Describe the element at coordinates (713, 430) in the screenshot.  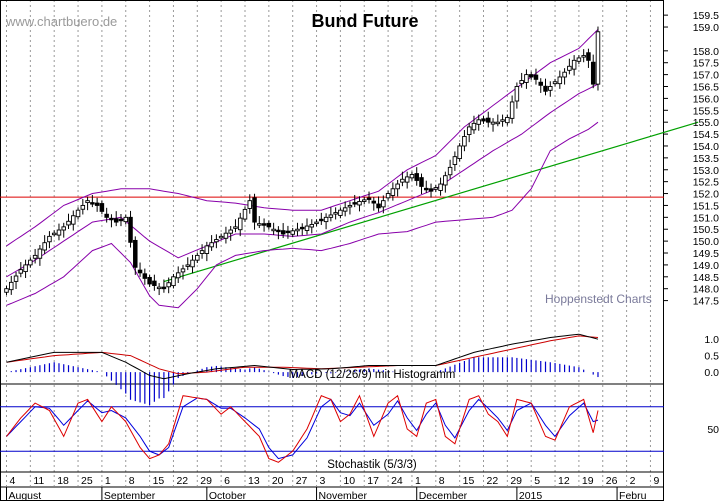
I see `stochastic-tick-label: 50` at that location.